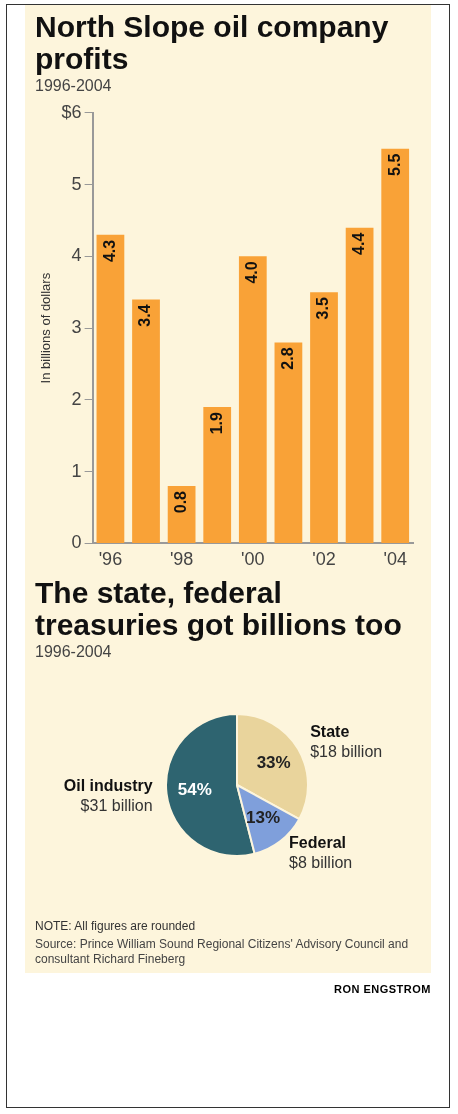  I want to click on chart-title: The state, federal treasuries got billions too, so click(219, 608).